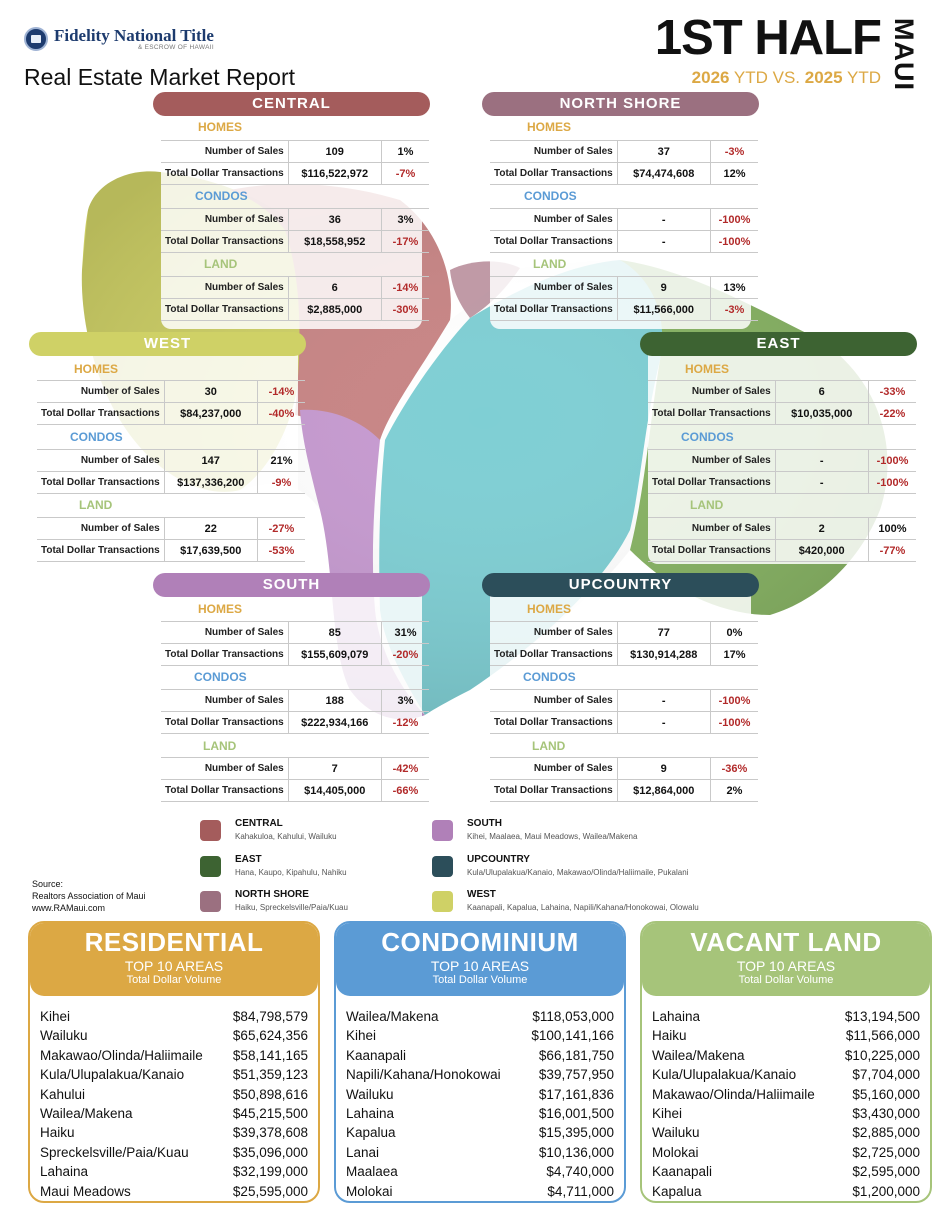 The width and height of the screenshot is (939, 1216). What do you see at coordinates (69, 908) in the screenshot?
I see `source-url: www.RAMaui.com` at bounding box center [69, 908].